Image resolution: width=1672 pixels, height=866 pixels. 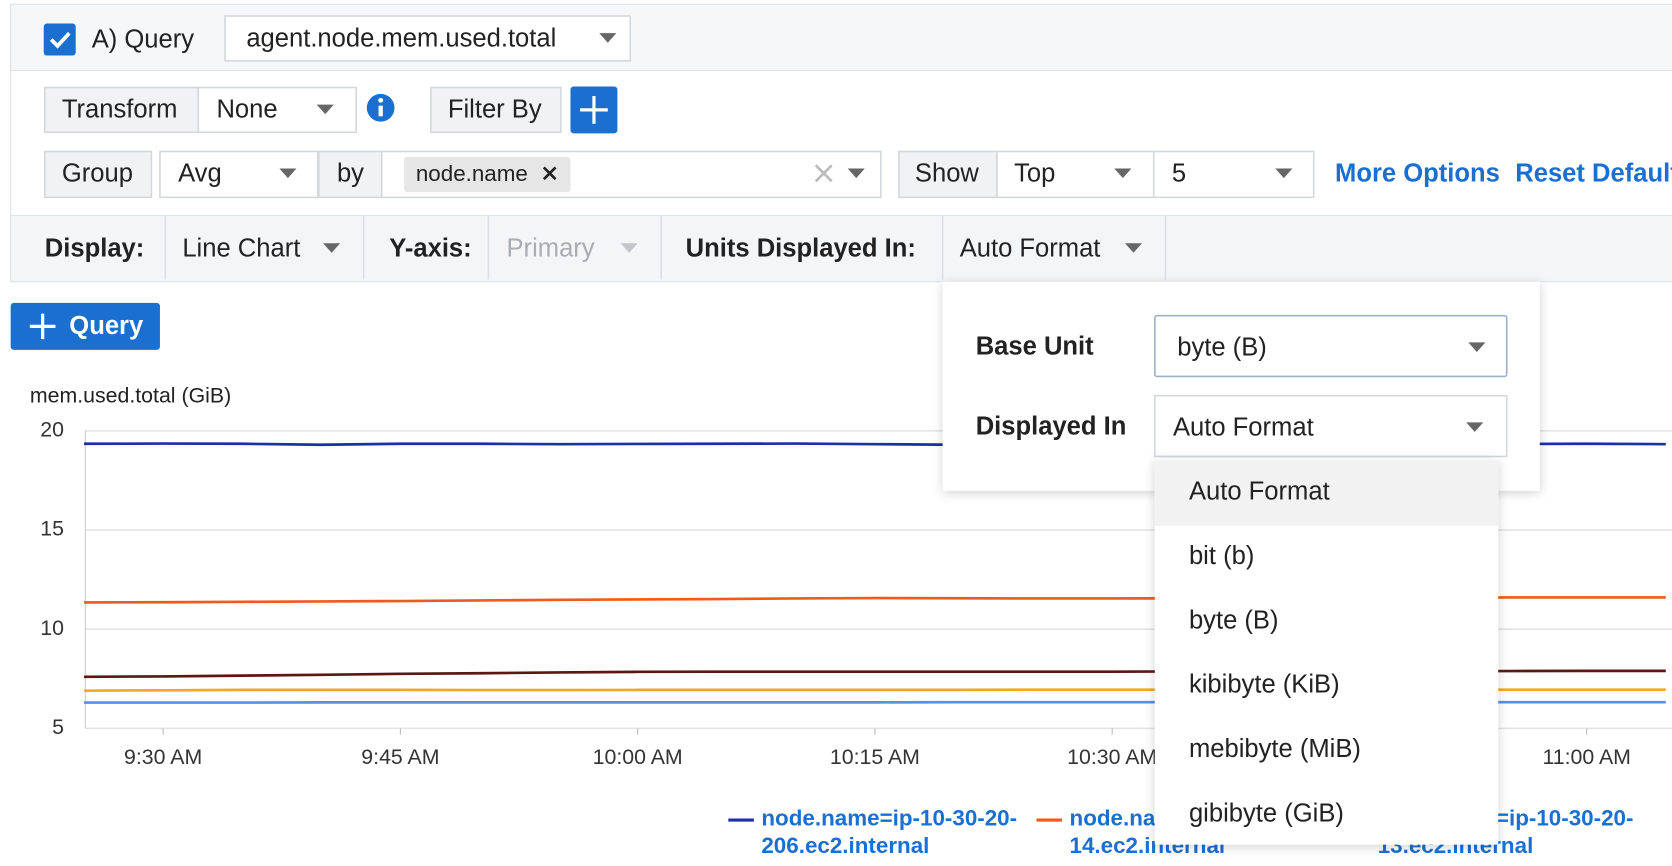 I want to click on display-label: Display:, so click(x=95, y=248).